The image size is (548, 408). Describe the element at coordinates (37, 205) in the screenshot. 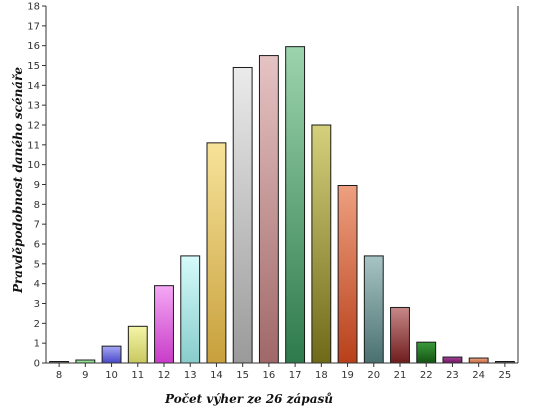

I see `y-tick-label: 8` at that location.